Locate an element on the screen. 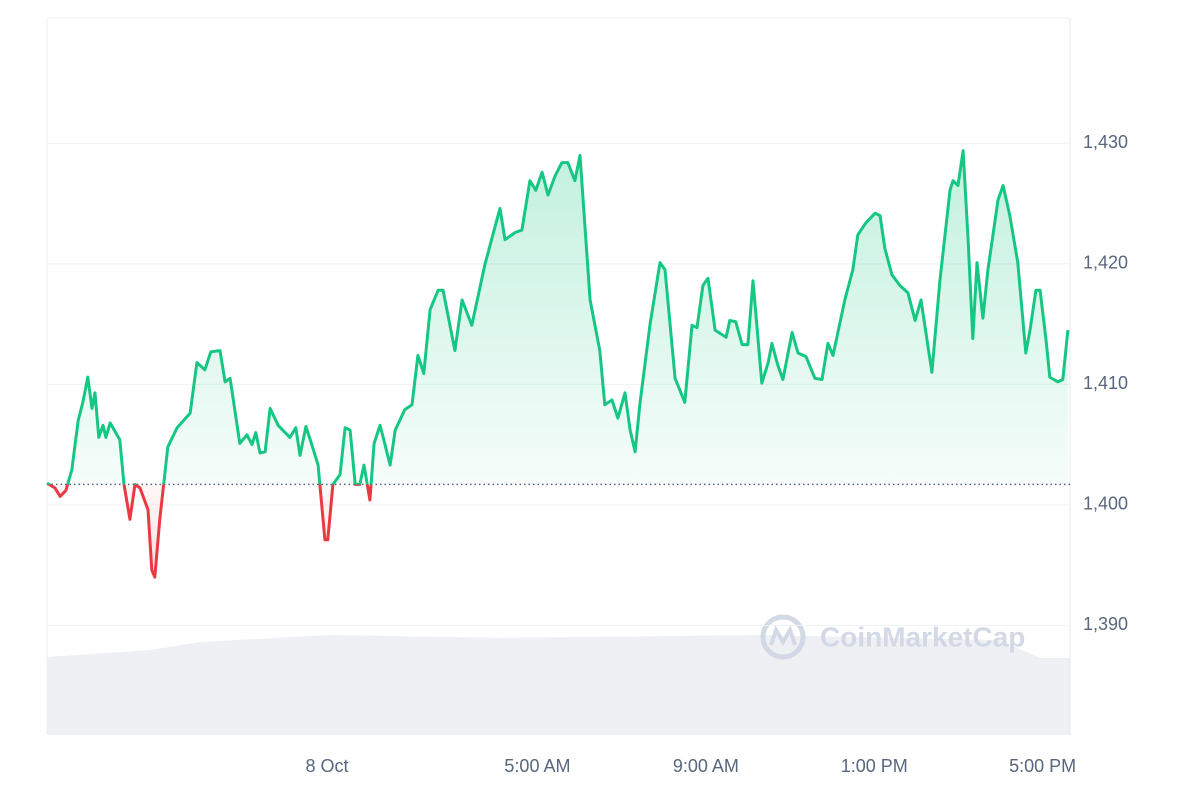 The height and width of the screenshot is (800, 1200). y-tick-label: 1,410 is located at coordinates (1105, 383).